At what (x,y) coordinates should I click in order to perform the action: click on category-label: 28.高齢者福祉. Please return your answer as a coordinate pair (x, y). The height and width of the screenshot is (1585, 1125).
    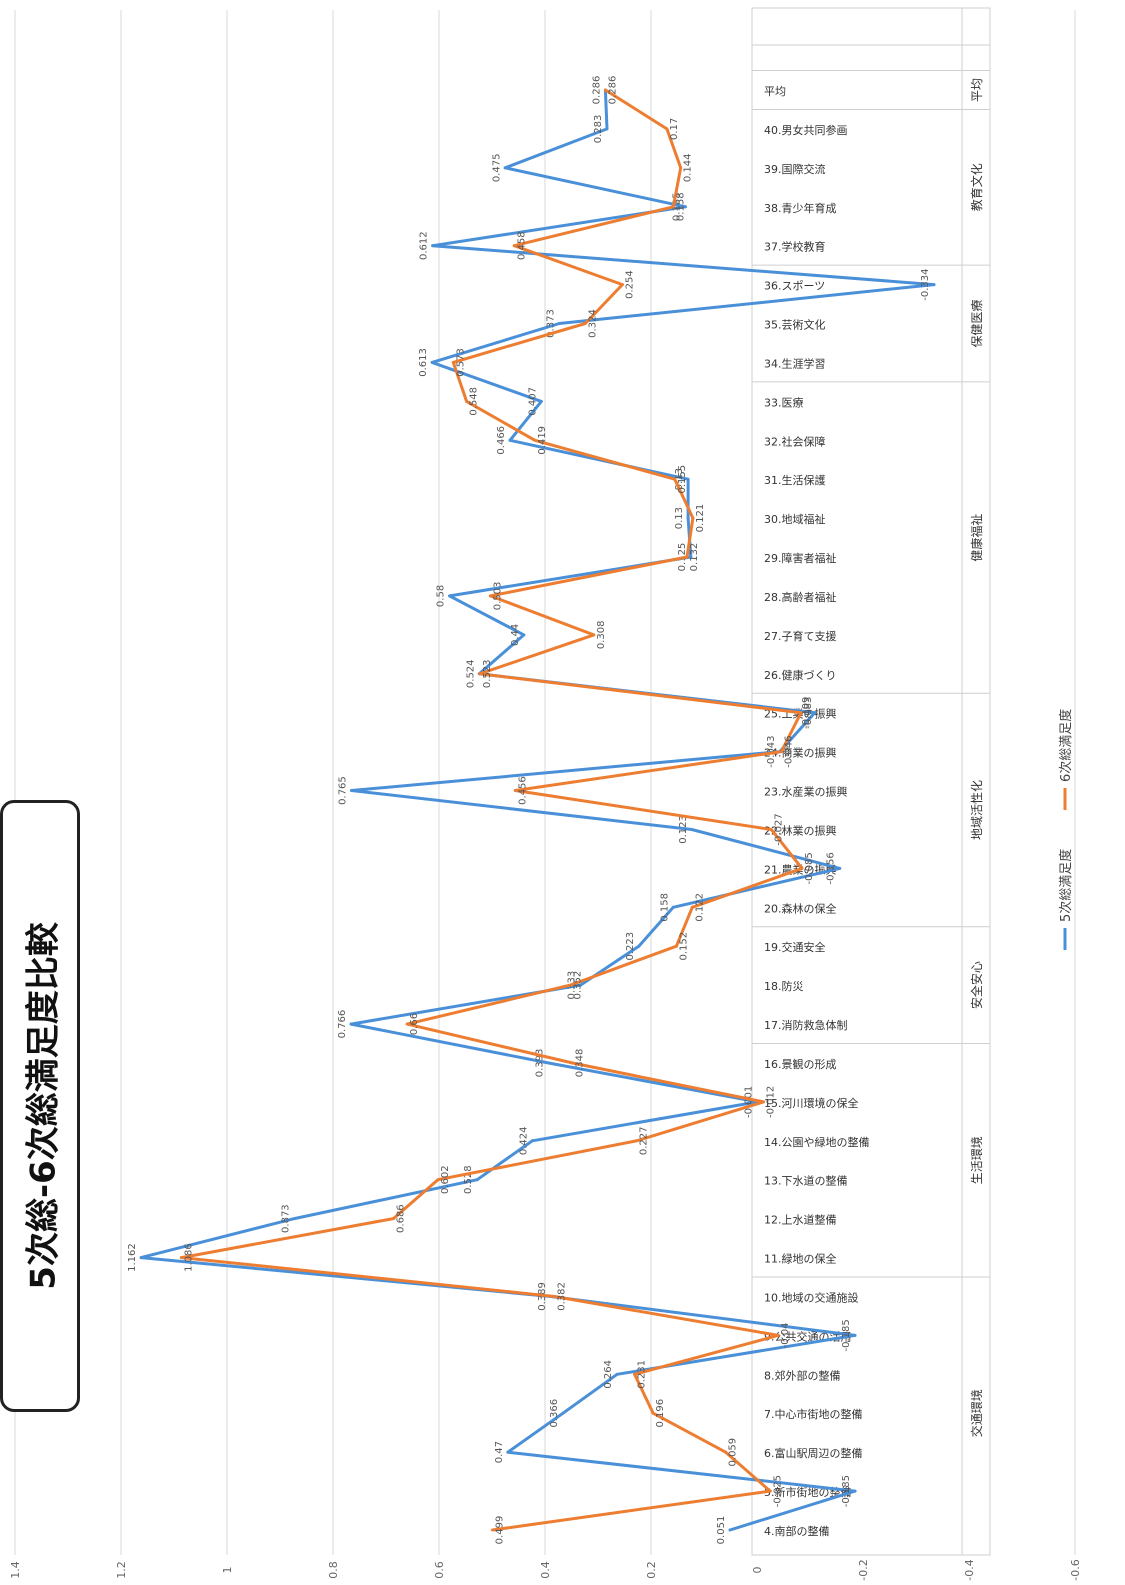
    Looking at the image, I should click on (800, 597).